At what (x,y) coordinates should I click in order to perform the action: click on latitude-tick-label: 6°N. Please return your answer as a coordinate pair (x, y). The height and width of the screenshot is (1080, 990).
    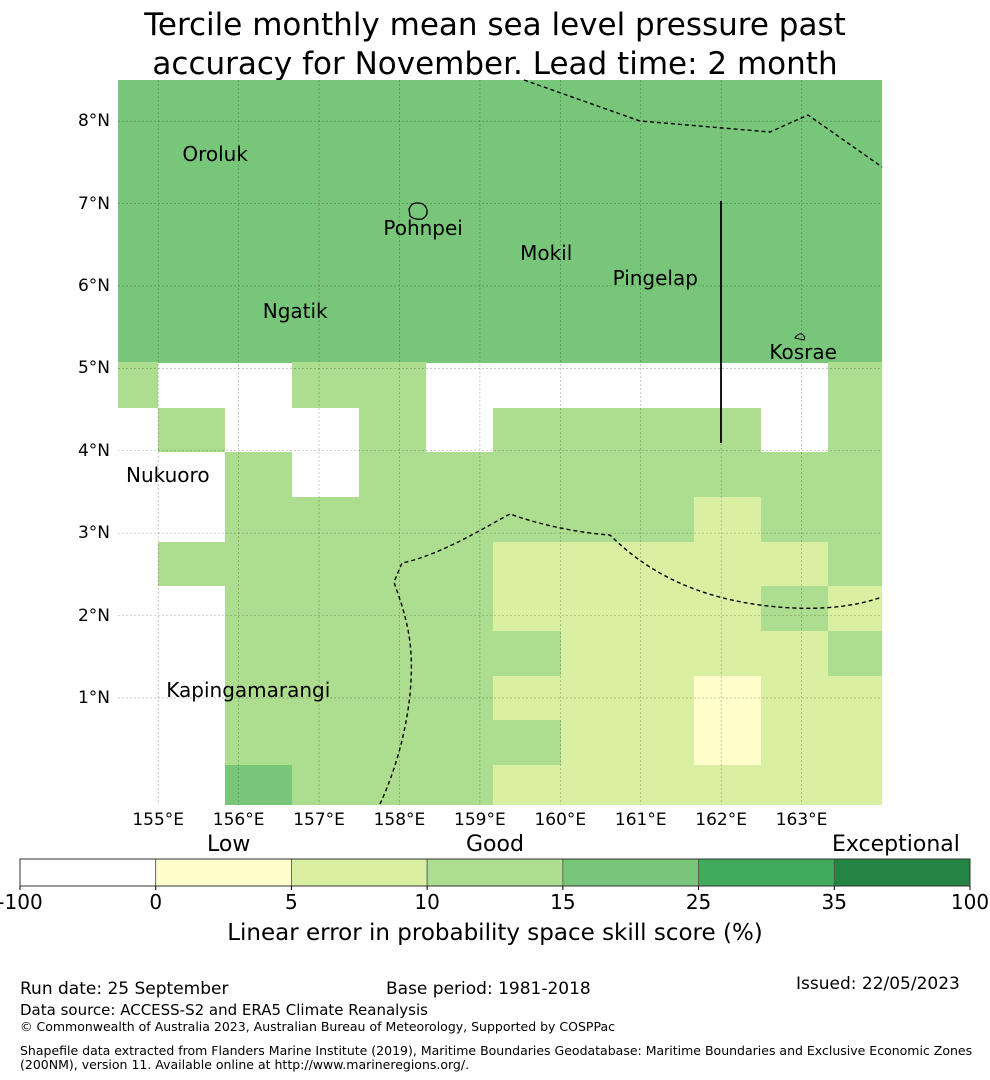
    Looking at the image, I should click on (93, 285).